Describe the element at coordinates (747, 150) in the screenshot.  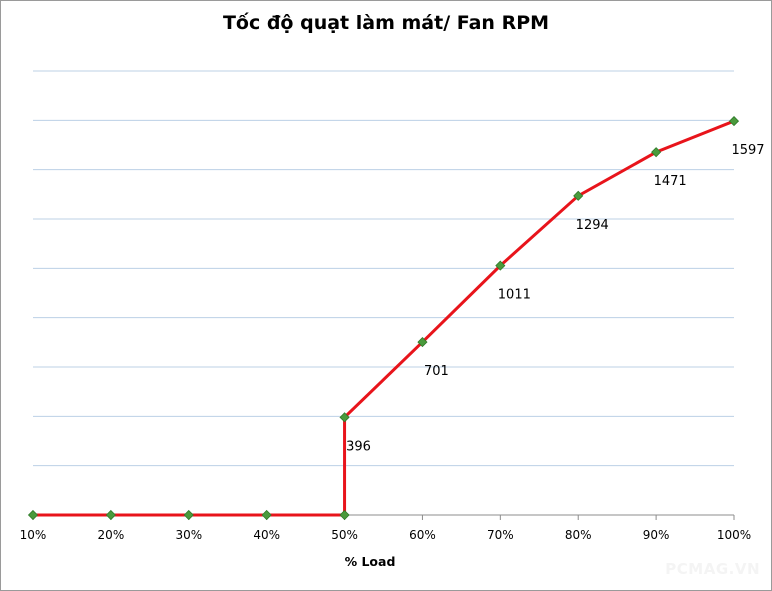
I see `data-label: 1597` at that location.